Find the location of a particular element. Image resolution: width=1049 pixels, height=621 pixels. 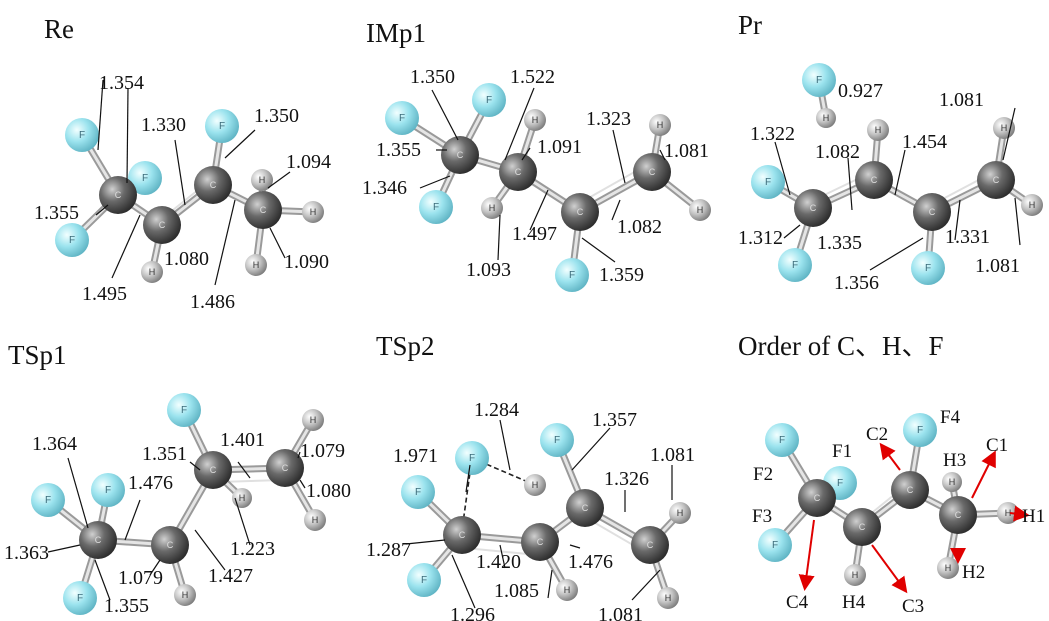

panel-tsp2: TSp2 F F F F C C C C H H H H is located at coordinates (530, 476).